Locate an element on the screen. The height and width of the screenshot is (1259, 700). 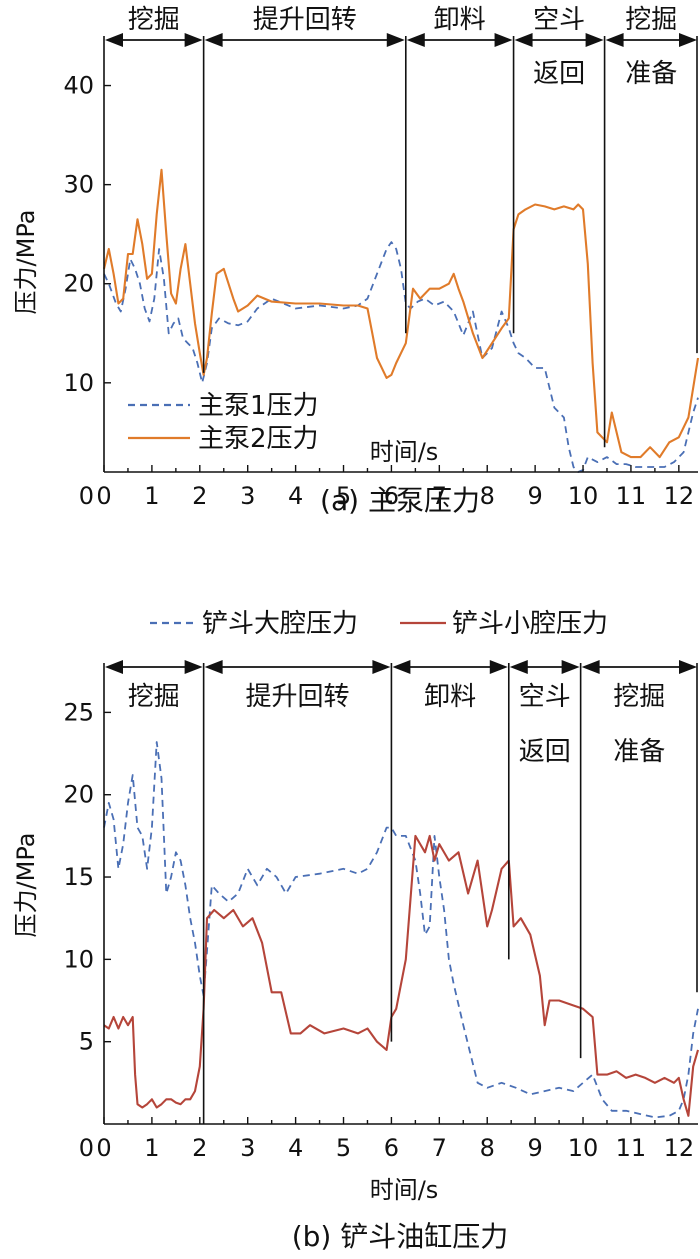
chart-caption: (b) 铲斗油缸压力 is located at coordinates (400, 1236).